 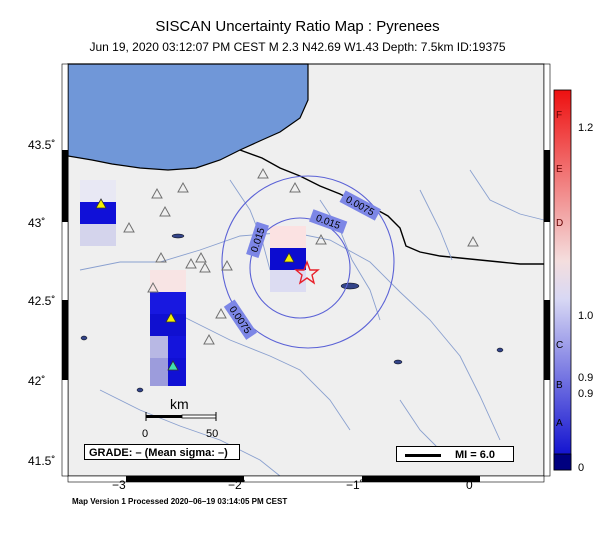 What do you see at coordinates (475, 455) in the screenshot?
I see `mi-label: MI = 6.0` at bounding box center [475, 455].